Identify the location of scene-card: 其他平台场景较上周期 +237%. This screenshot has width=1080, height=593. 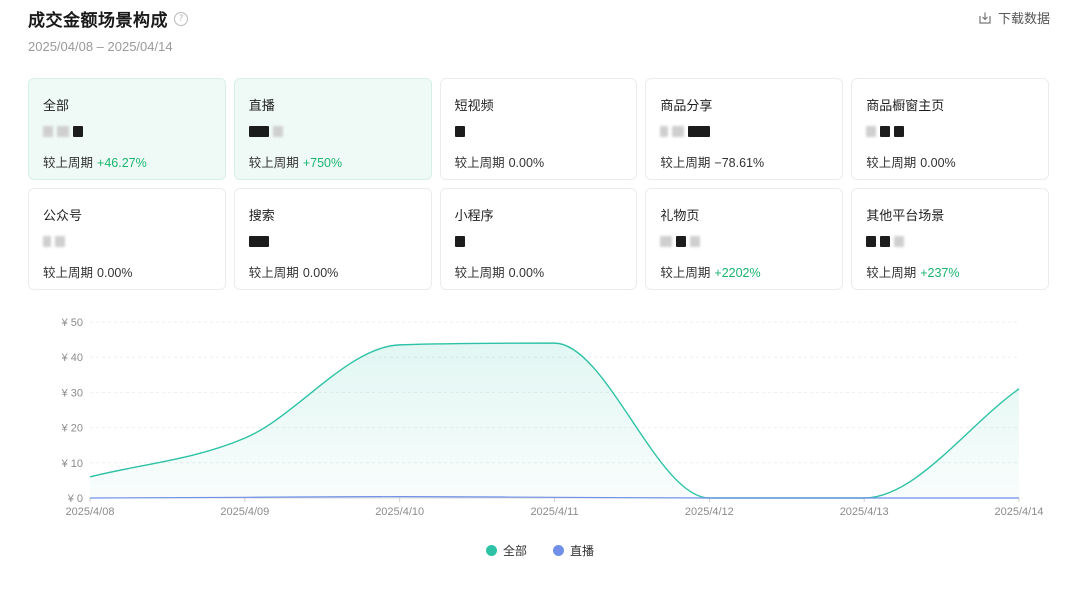
(950, 239).